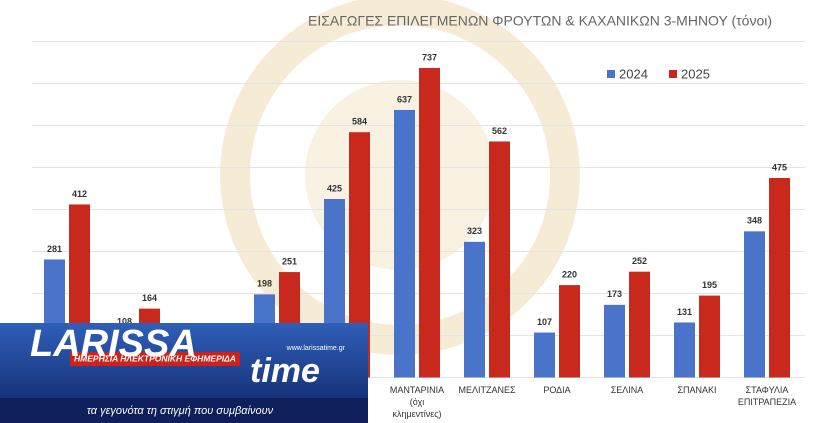 This screenshot has height=423, width=819. I want to click on legend-label: 2024, so click(633, 73).